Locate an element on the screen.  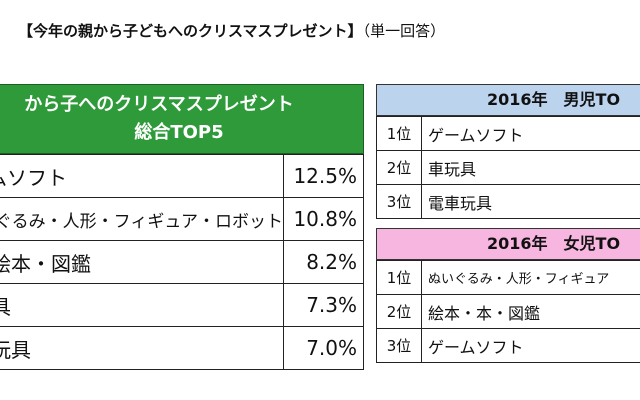
boys-top-table: 2016年 男児TO 1位 ゲームソフト 2位 車玩具 3位 電車玩具 is located at coordinates (508, 151).